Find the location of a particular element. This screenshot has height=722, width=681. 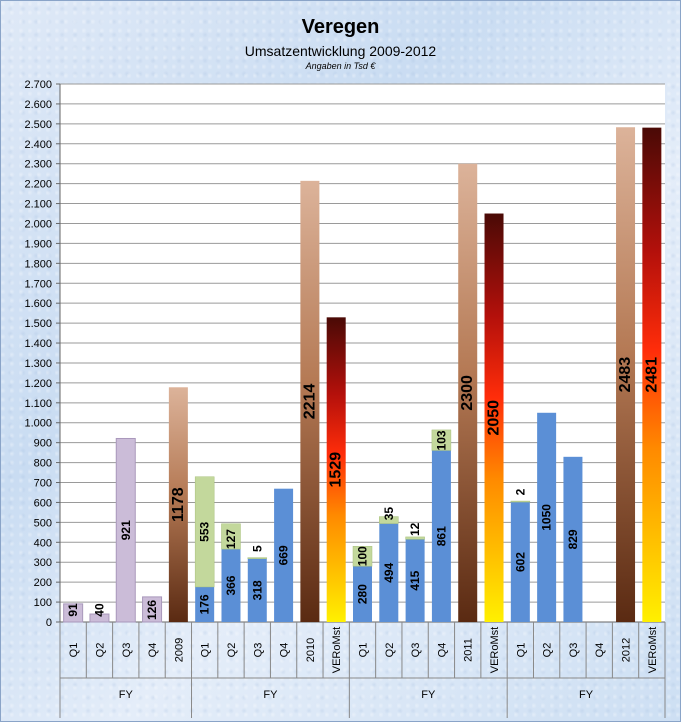

bar-value-label-additional: 100 is located at coordinates (363, 556).